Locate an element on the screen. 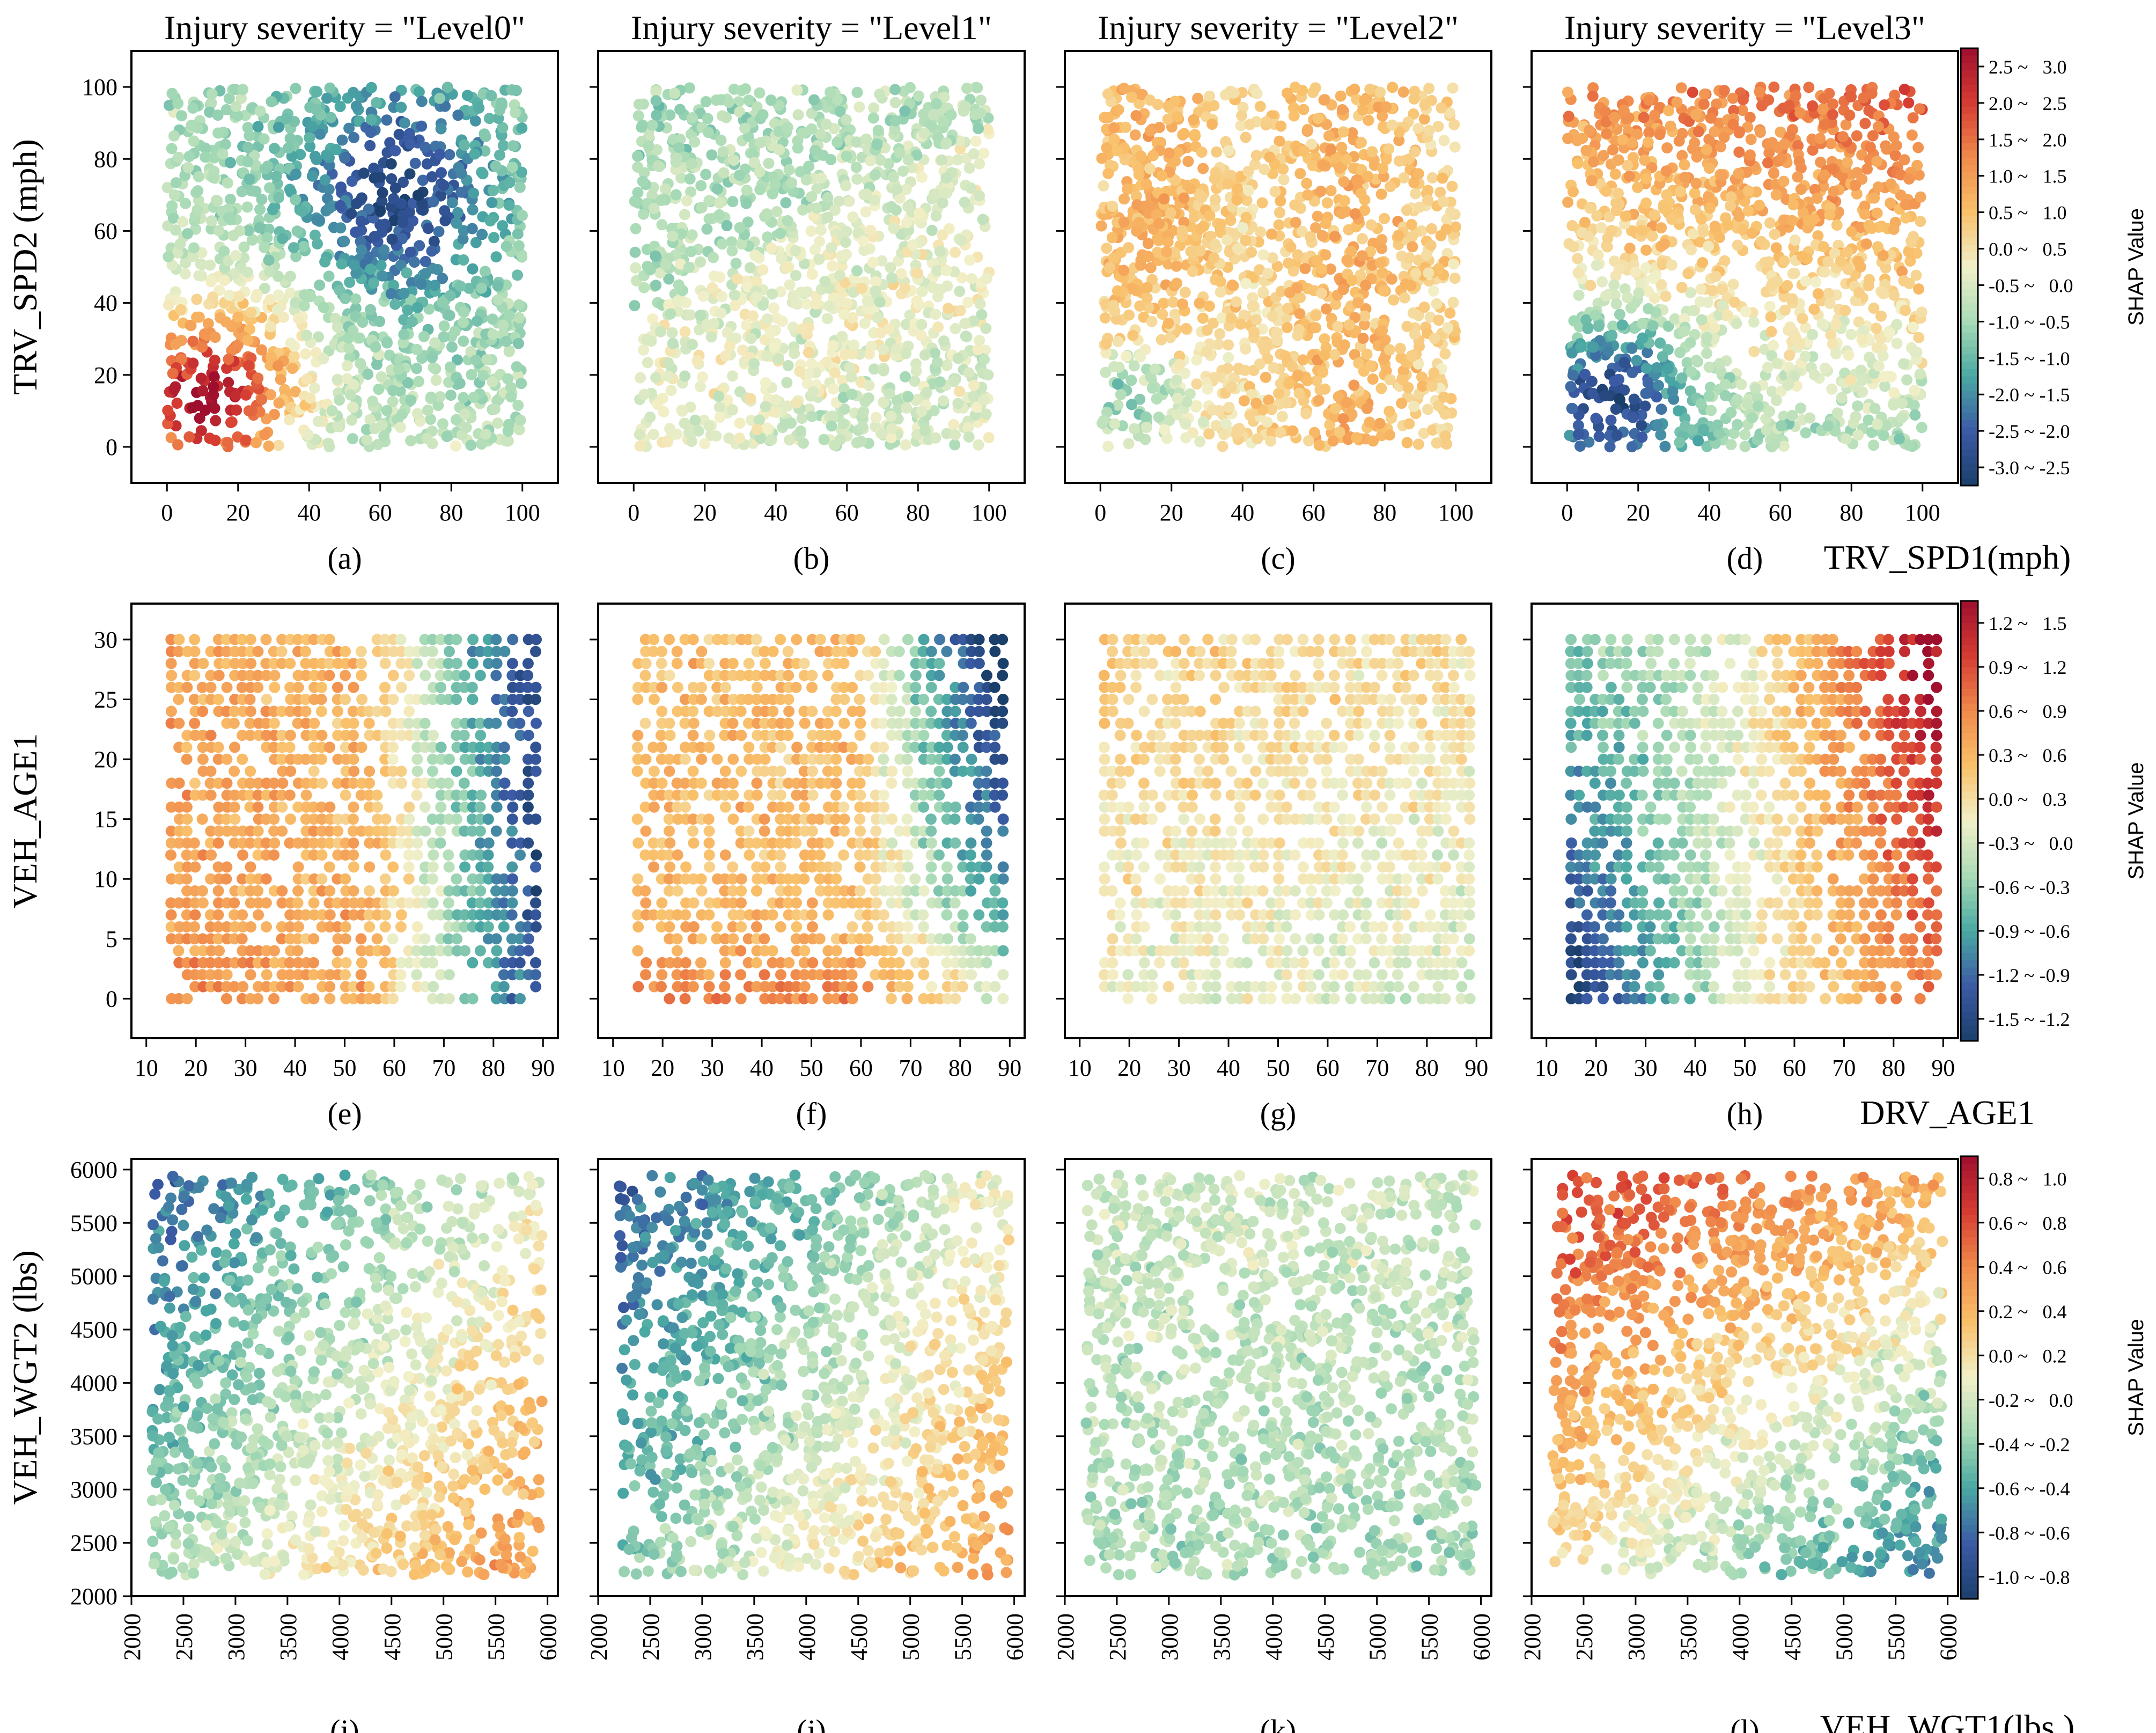  x-tick-label: 80 is located at coordinates (1384, 513).